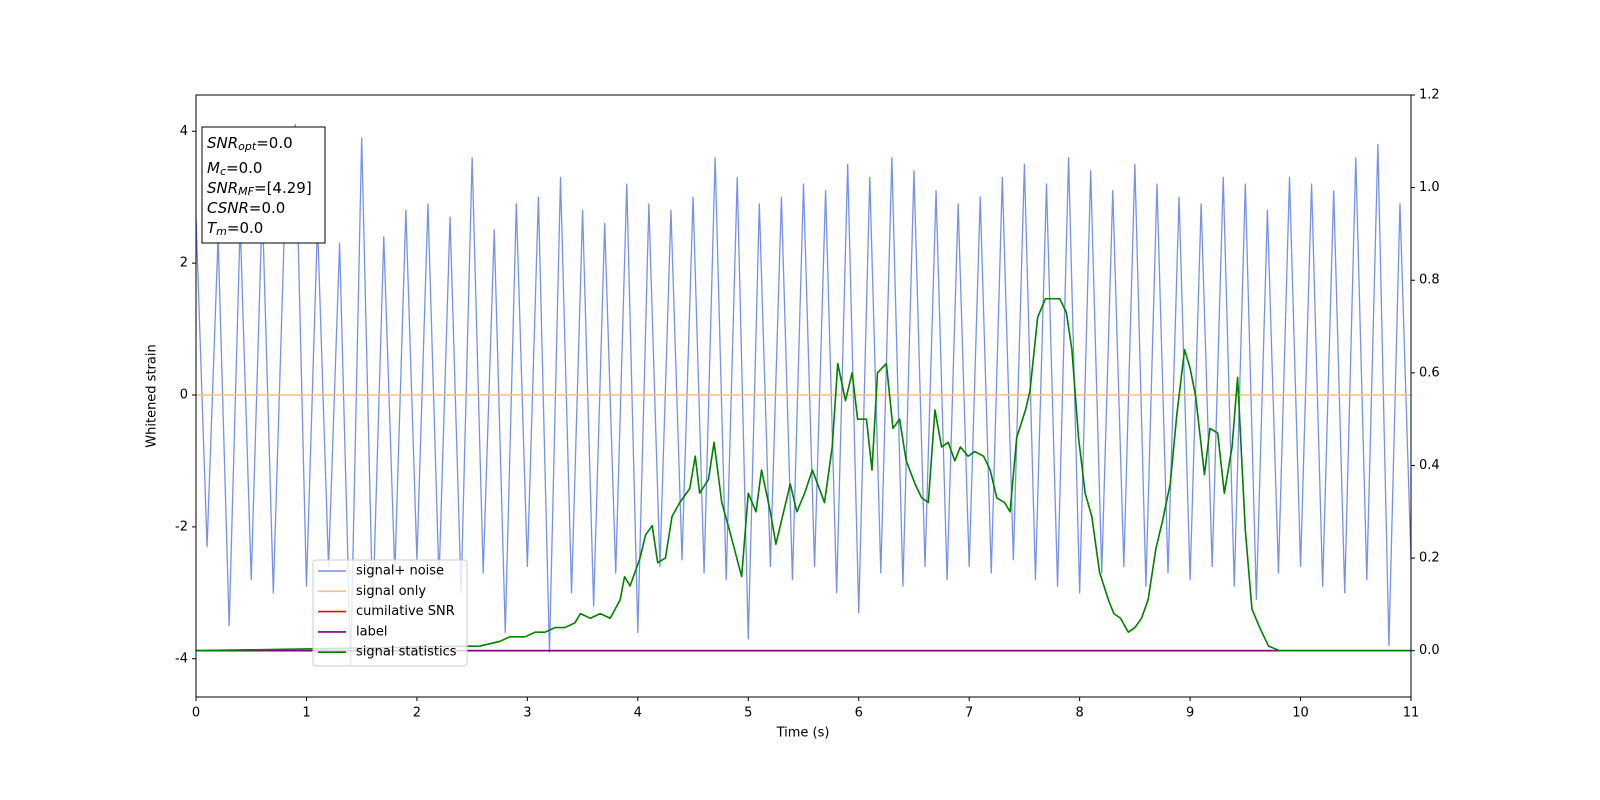 This screenshot has width=1600, height=800. I want to click on annotation-symbol: T, so click(212, 228).